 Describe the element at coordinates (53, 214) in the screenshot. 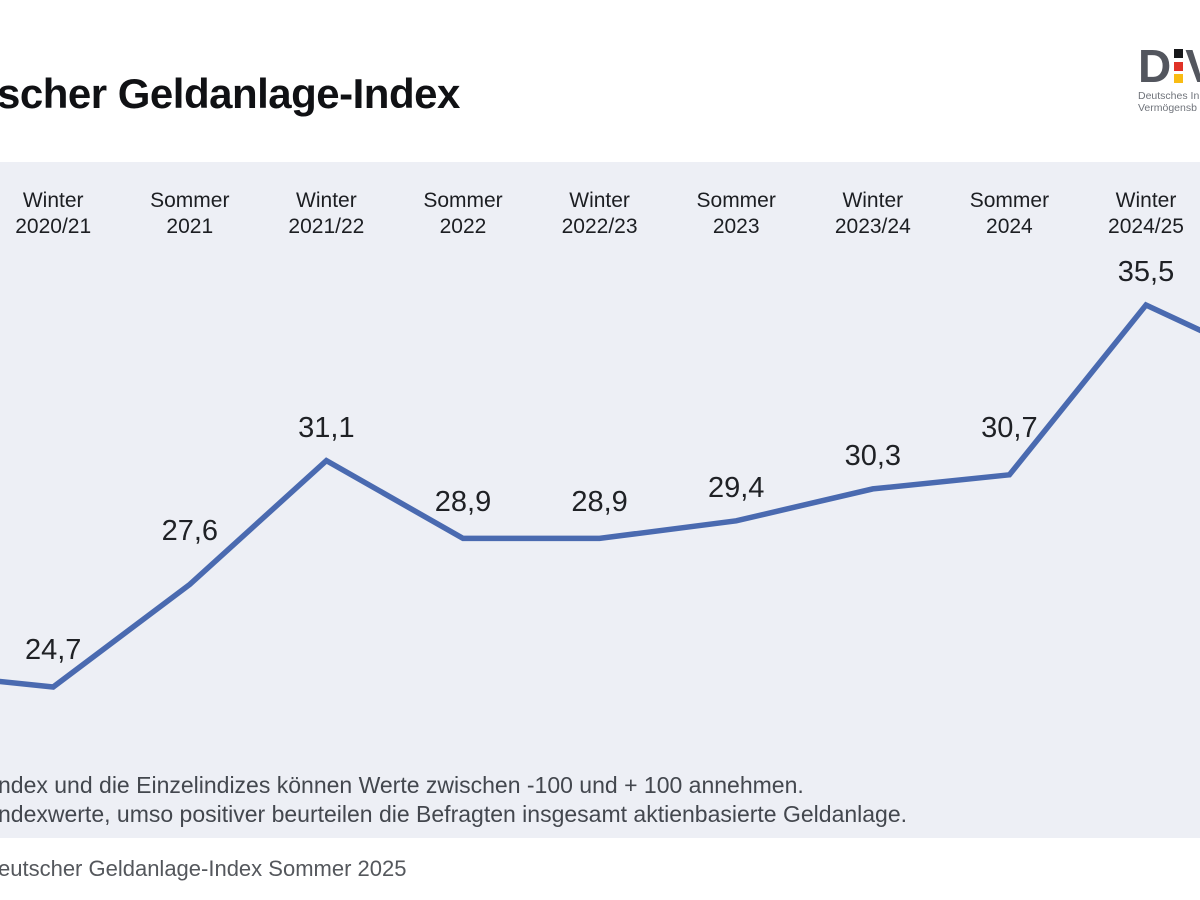

I see `x-axis-label: Winter 2020/21` at that location.